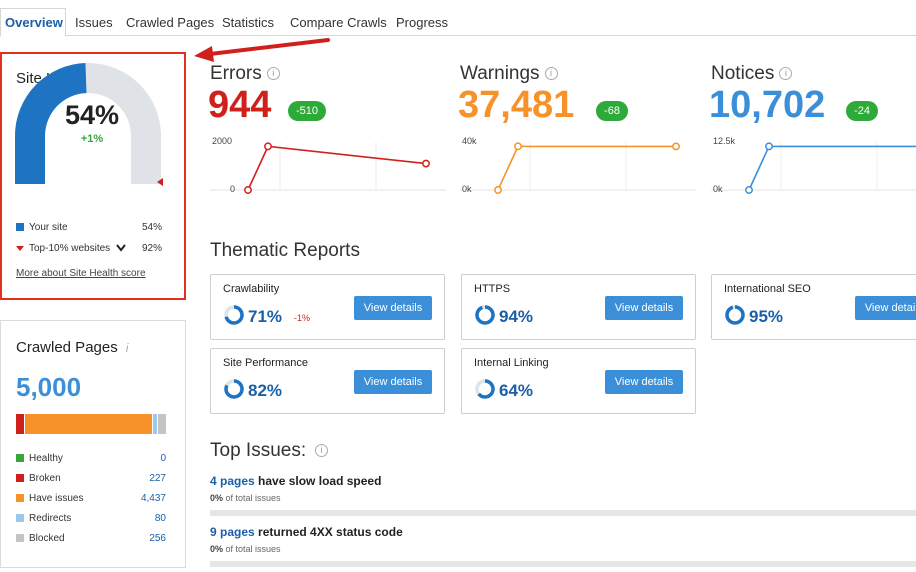 This screenshot has width=916, height=572. I want to click on notices-title: Notices i, so click(752, 74).